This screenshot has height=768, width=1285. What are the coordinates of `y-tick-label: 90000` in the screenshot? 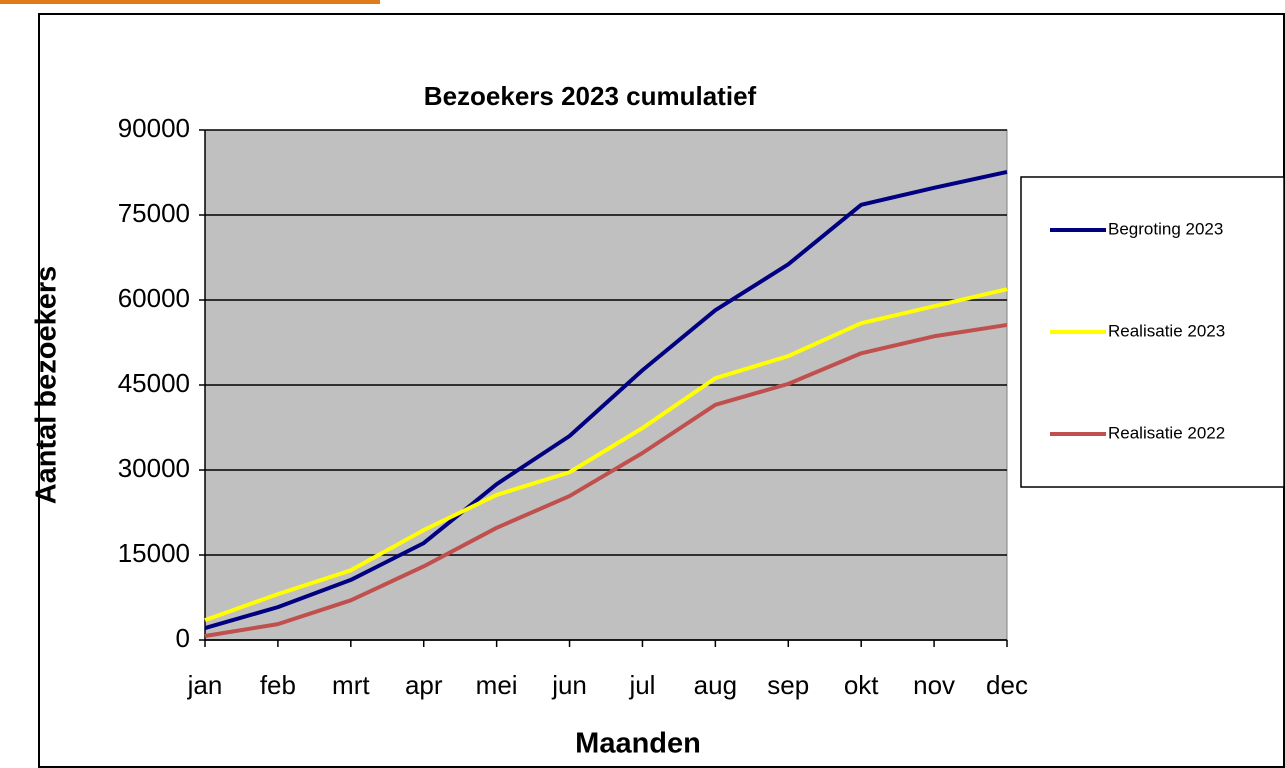 It's located at (154, 128).